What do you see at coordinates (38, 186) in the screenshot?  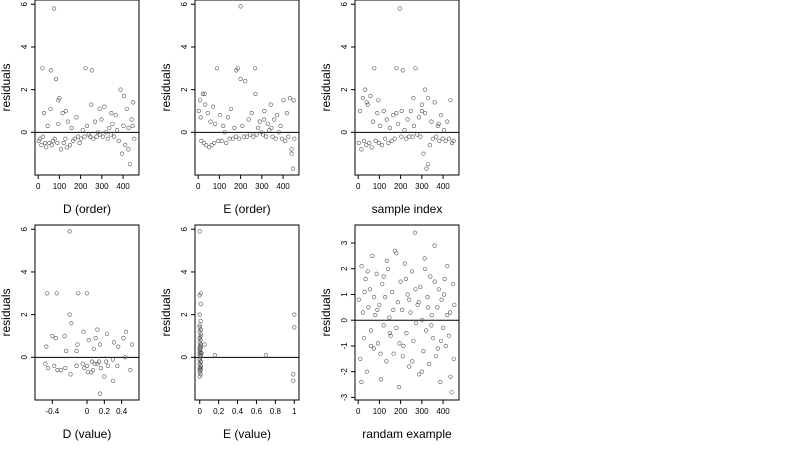 I see `x-tick-label: 0` at bounding box center [38, 186].